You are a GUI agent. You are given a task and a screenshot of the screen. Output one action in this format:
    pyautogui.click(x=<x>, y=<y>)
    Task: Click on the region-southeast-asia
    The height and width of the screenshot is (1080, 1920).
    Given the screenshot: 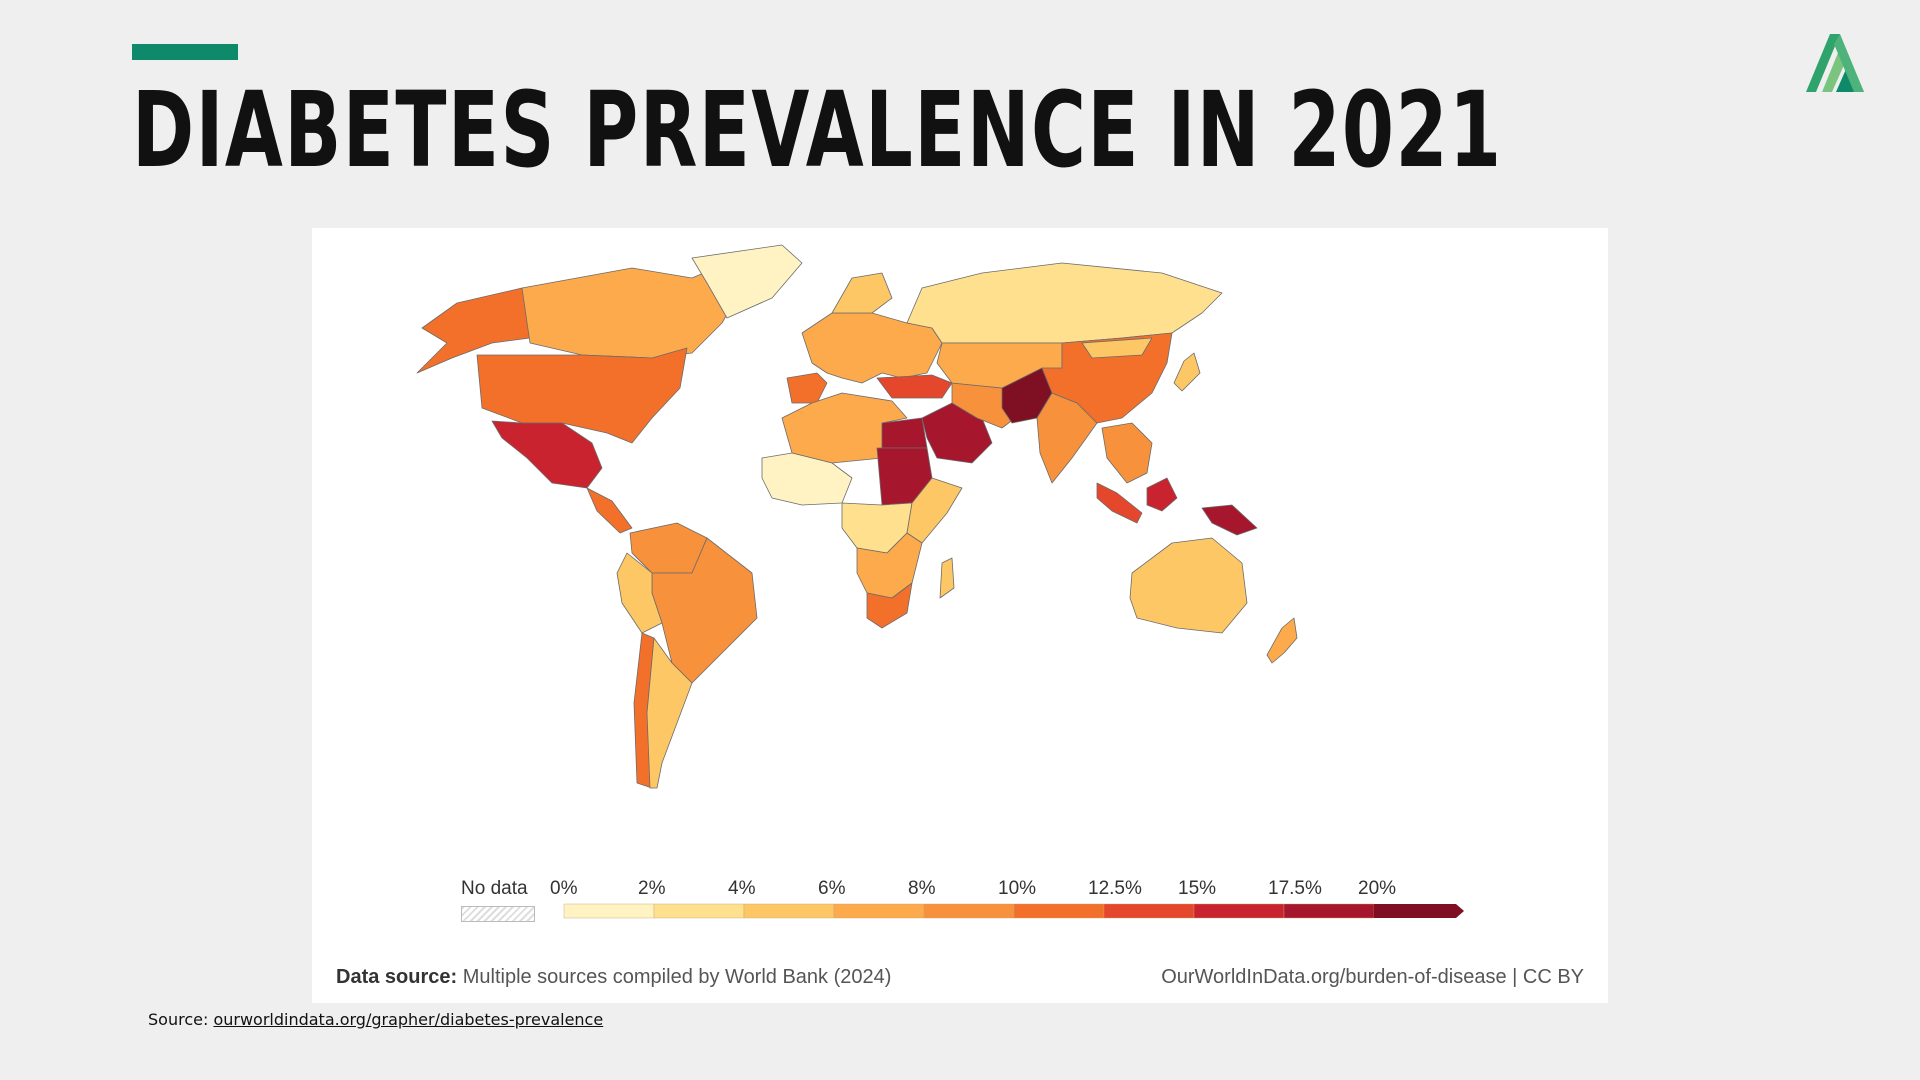 What is the action you would take?
    pyautogui.click(x=1127, y=453)
    